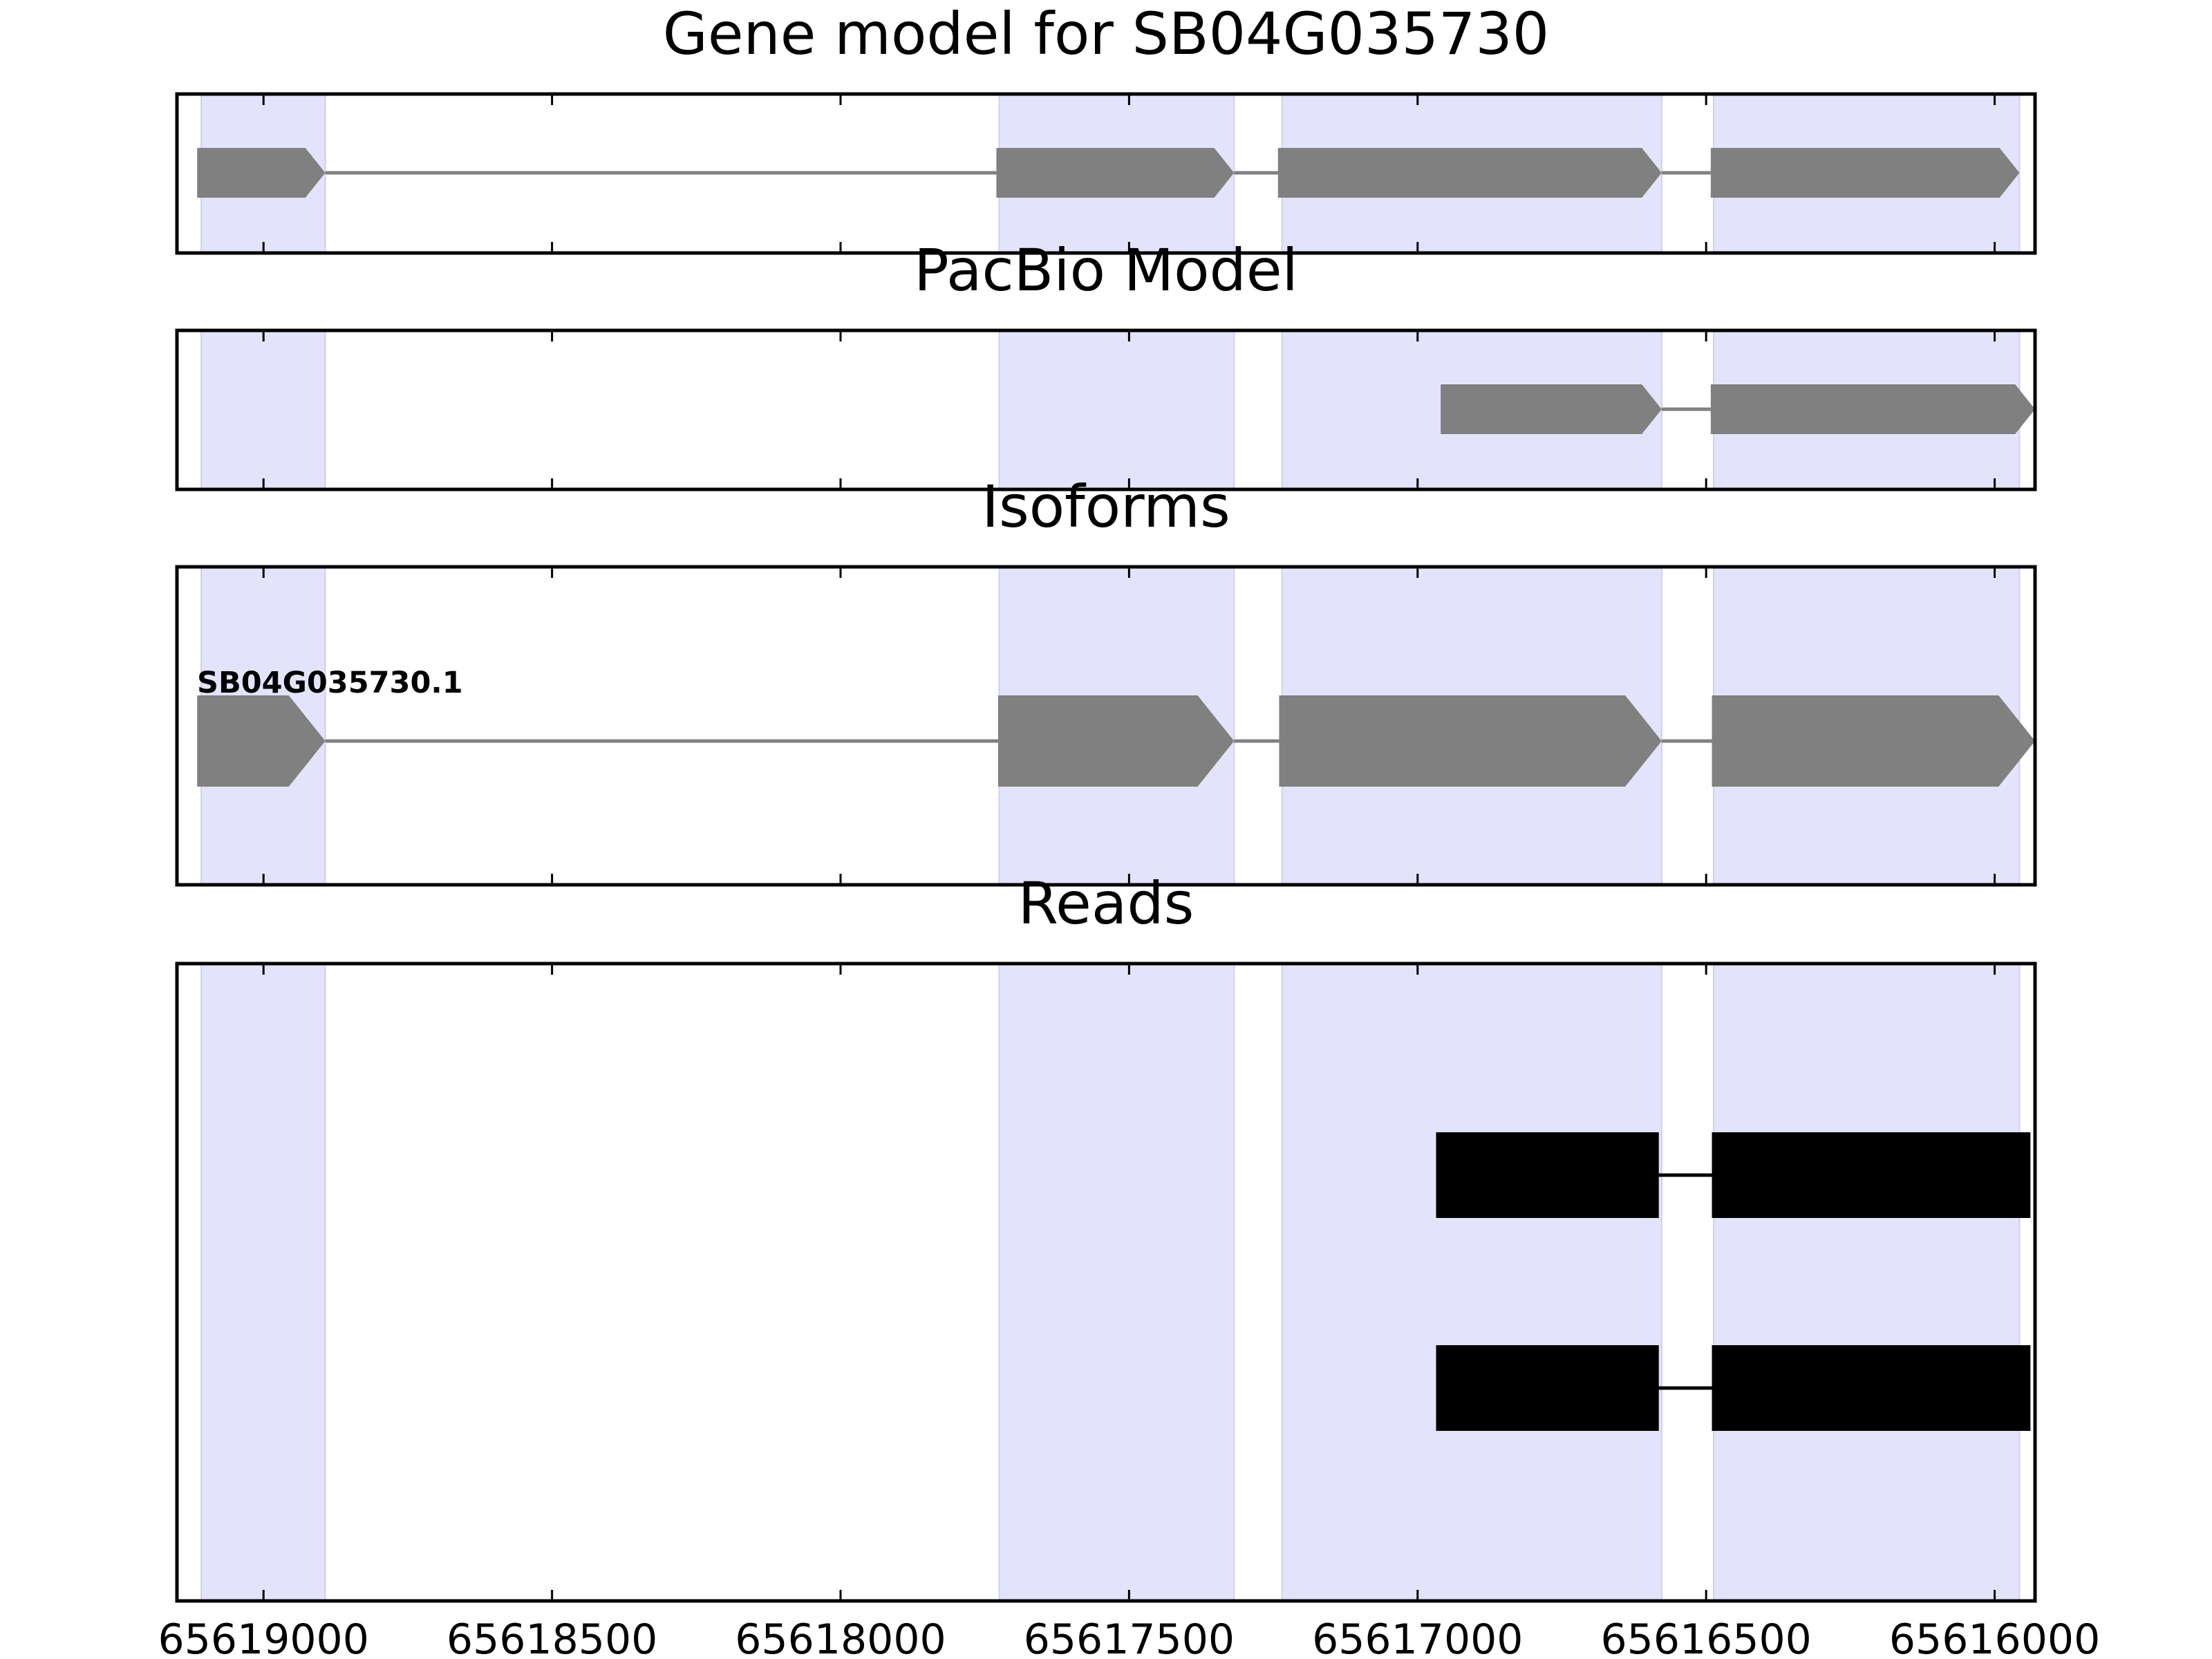 The width and height of the screenshot is (2212, 1659). Describe the element at coordinates (840, 1637) in the screenshot. I see `x-tick-label: 65618000` at that location.